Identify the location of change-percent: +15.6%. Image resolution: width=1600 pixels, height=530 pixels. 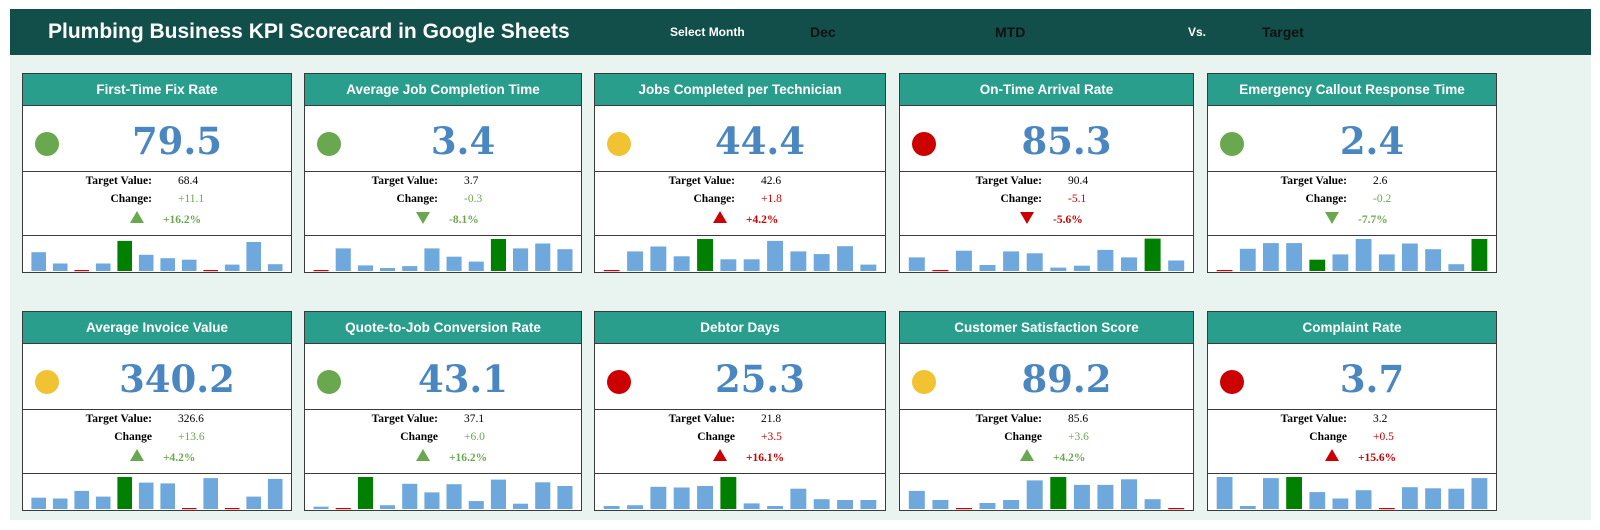
(1377, 458).